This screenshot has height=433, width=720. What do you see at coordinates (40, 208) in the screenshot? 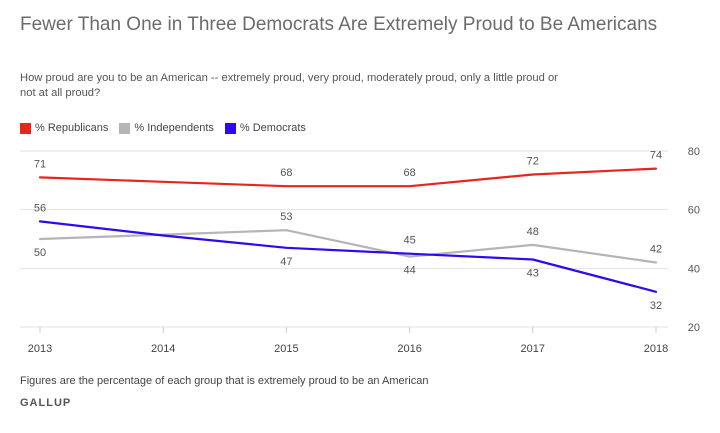
I see `data-label-democrats-2013: 56` at bounding box center [40, 208].